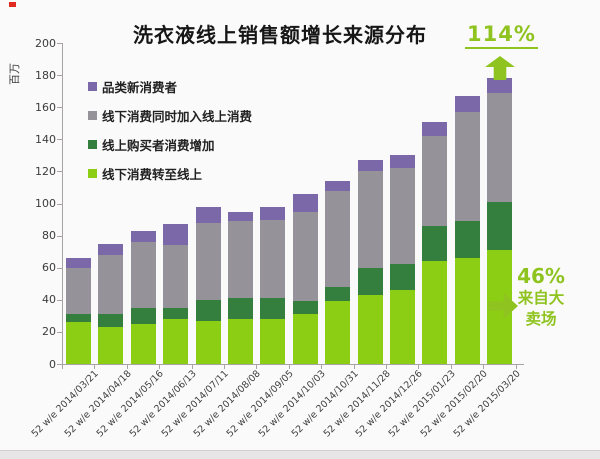 The height and width of the screenshot is (459, 600). Describe the element at coordinates (140, 87) in the screenshot. I see `legend-label: 品类新消费者` at that location.